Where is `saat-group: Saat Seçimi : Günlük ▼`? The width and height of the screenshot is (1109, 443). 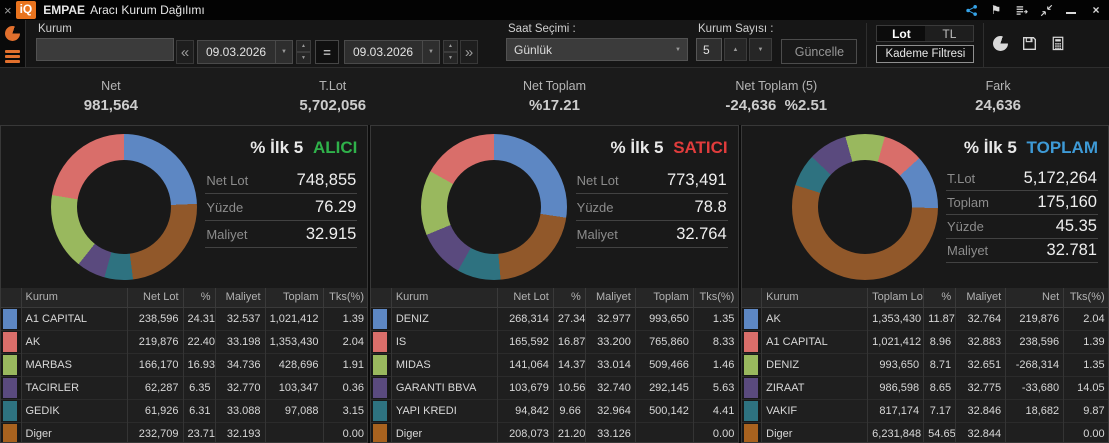 saat-group: Saat Seçimi : Günlük ▼ is located at coordinates (597, 42).